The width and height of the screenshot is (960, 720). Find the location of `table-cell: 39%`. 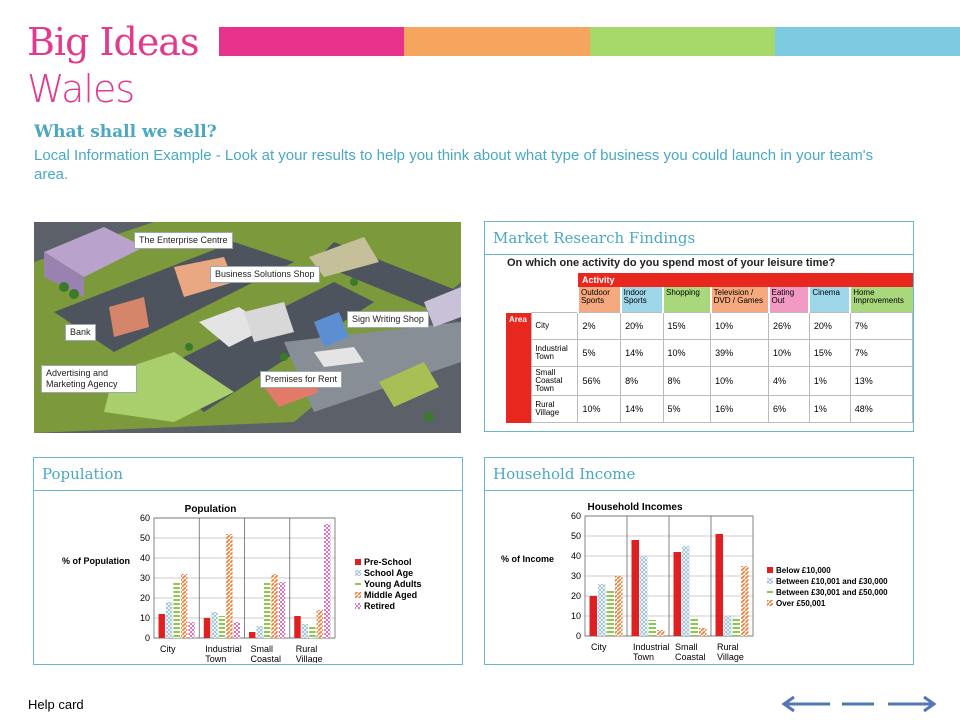

table-cell: 39% is located at coordinates (740, 353).